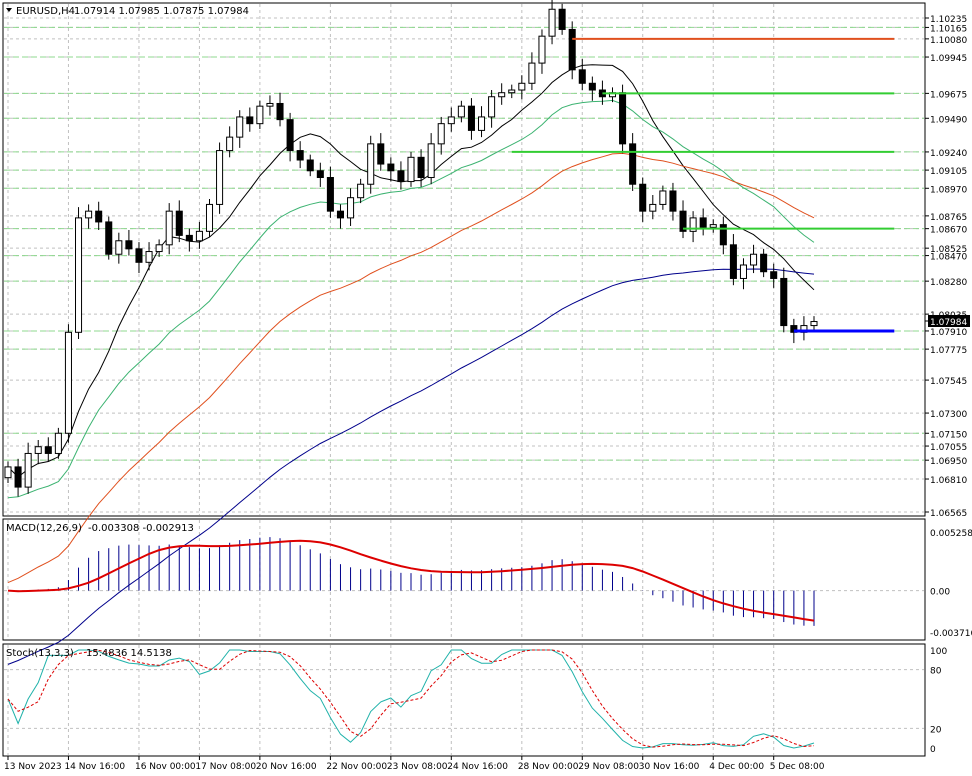 The height and width of the screenshot is (776, 972). Describe the element at coordinates (286, 767) in the screenshot. I see `time-label: 20 Nov 16:00` at that location.